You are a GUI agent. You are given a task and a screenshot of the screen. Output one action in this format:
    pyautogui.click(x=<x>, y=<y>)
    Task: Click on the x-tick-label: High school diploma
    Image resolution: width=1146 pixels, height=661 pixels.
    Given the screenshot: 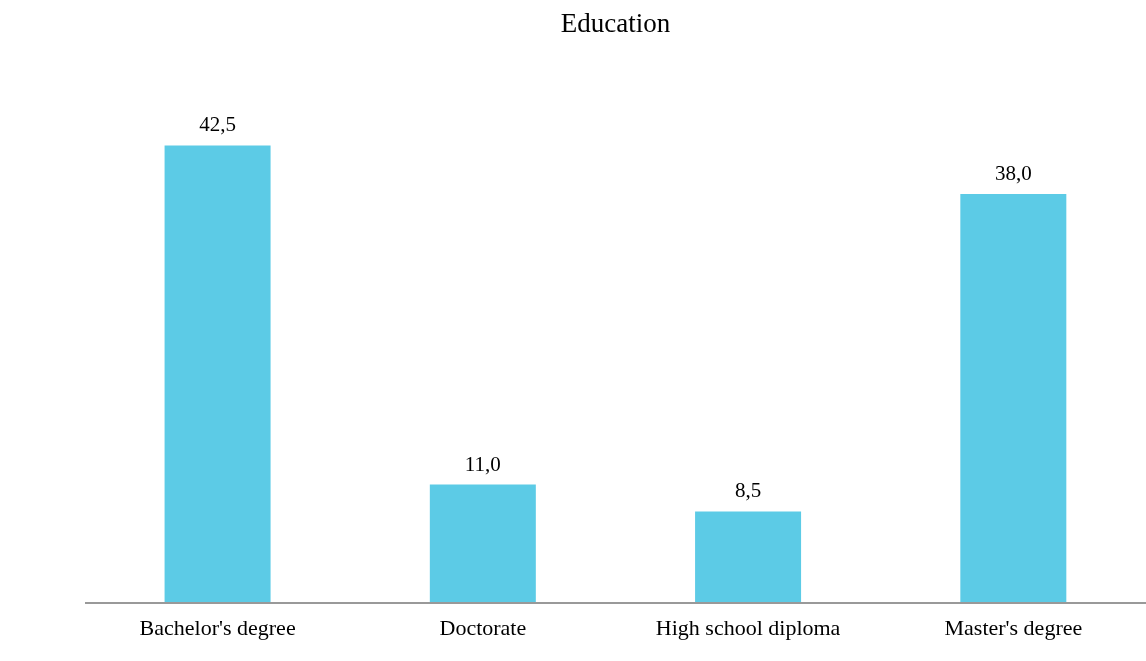 What is the action you would take?
    pyautogui.click(x=748, y=627)
    